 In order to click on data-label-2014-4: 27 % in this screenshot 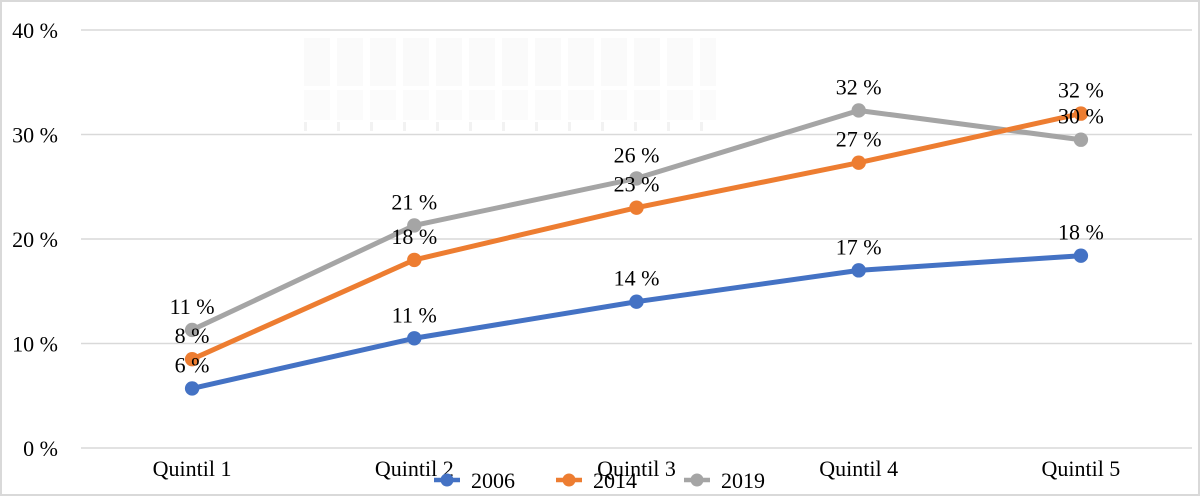, I will do `click(859, 139)`.